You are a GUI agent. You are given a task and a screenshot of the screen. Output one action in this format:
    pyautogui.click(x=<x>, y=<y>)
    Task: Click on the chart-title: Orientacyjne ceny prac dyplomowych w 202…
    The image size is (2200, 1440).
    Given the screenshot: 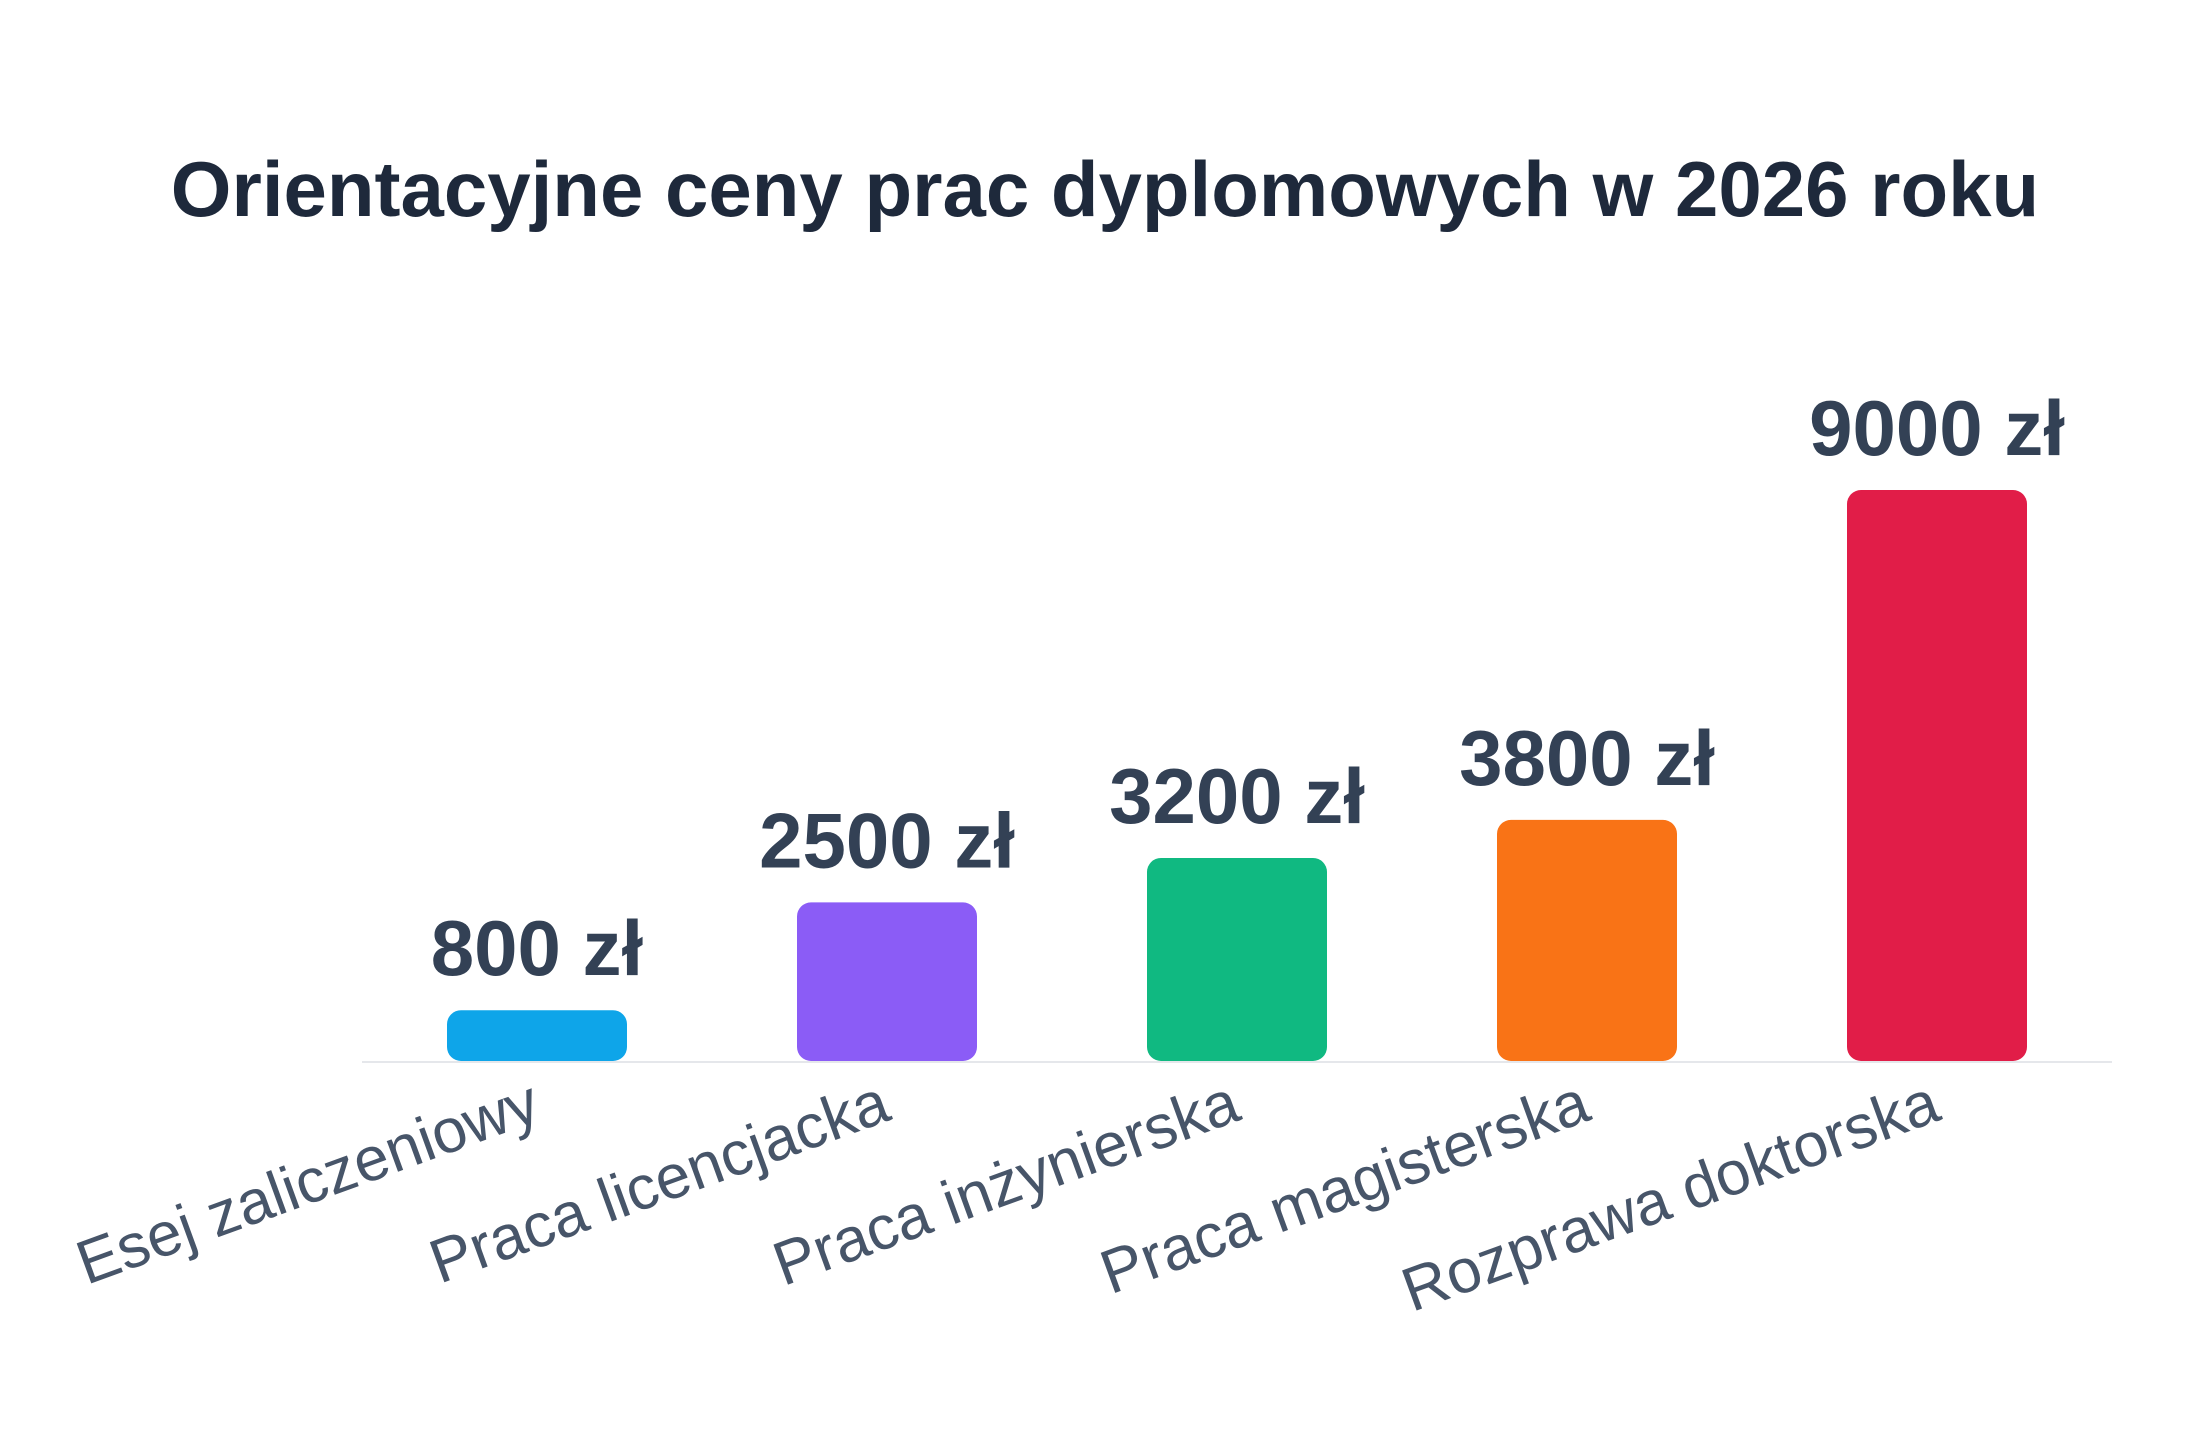 What is the action you would take?
    pyautogui.click(x=1105, y=189)
    